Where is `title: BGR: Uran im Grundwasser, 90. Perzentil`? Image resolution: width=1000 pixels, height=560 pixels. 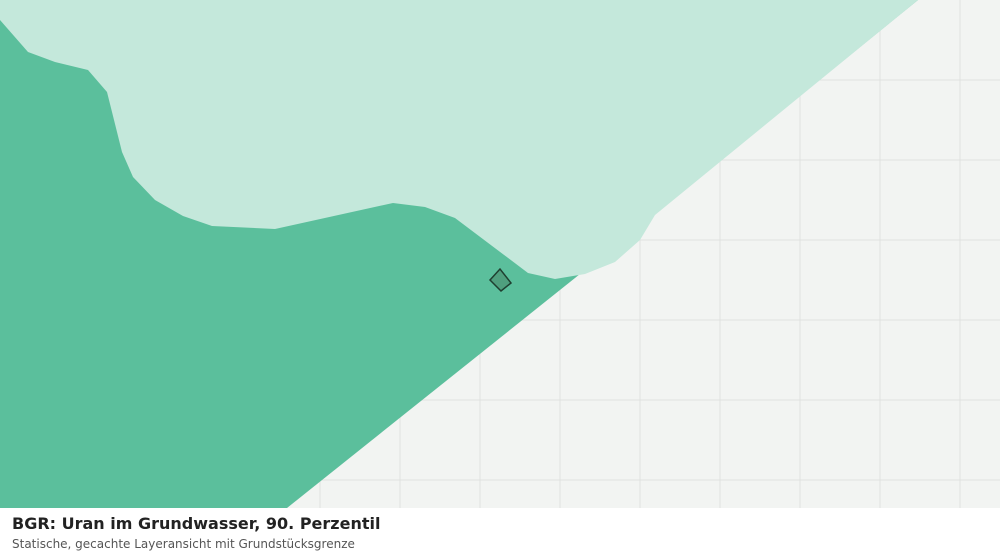 title: BGR: Uran im Grundwasser, 90. Perzentil is located at coordinates (196, 523).